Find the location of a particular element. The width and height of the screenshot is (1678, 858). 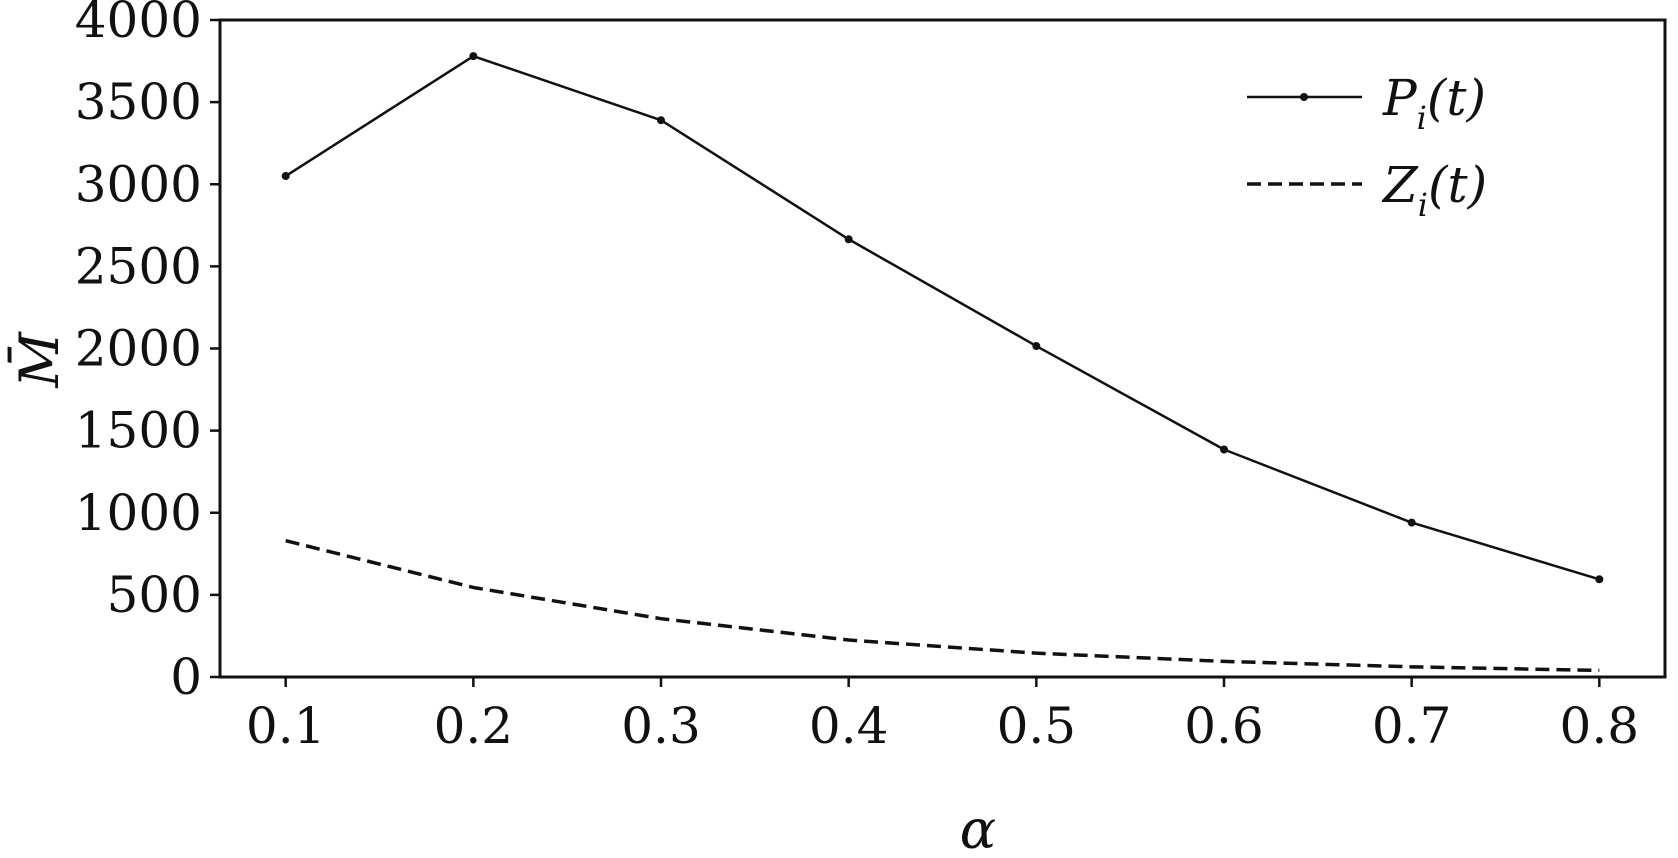

y-axis-title: M̄ is located at coordinates (39, 360).